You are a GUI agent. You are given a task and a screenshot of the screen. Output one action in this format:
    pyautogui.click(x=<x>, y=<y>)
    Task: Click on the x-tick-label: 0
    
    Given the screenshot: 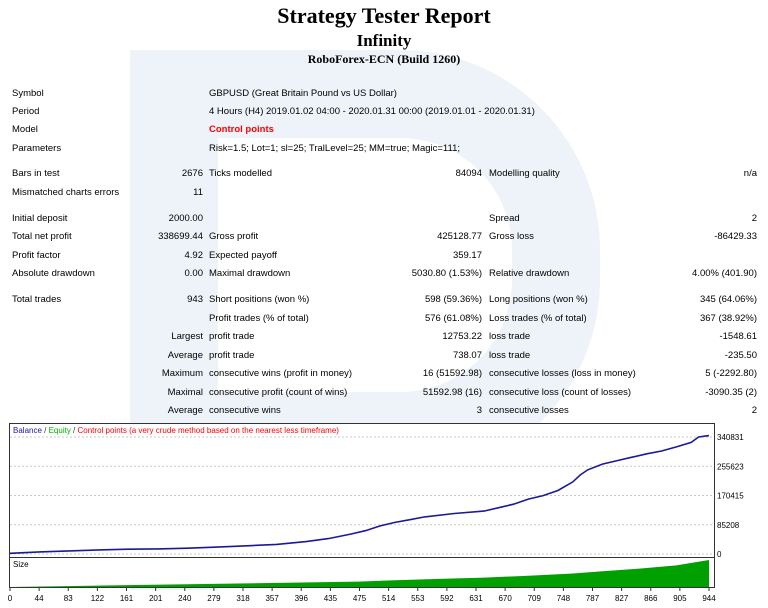 What is the action you would take?
    pyautogui.click(x=10, y=598)
    